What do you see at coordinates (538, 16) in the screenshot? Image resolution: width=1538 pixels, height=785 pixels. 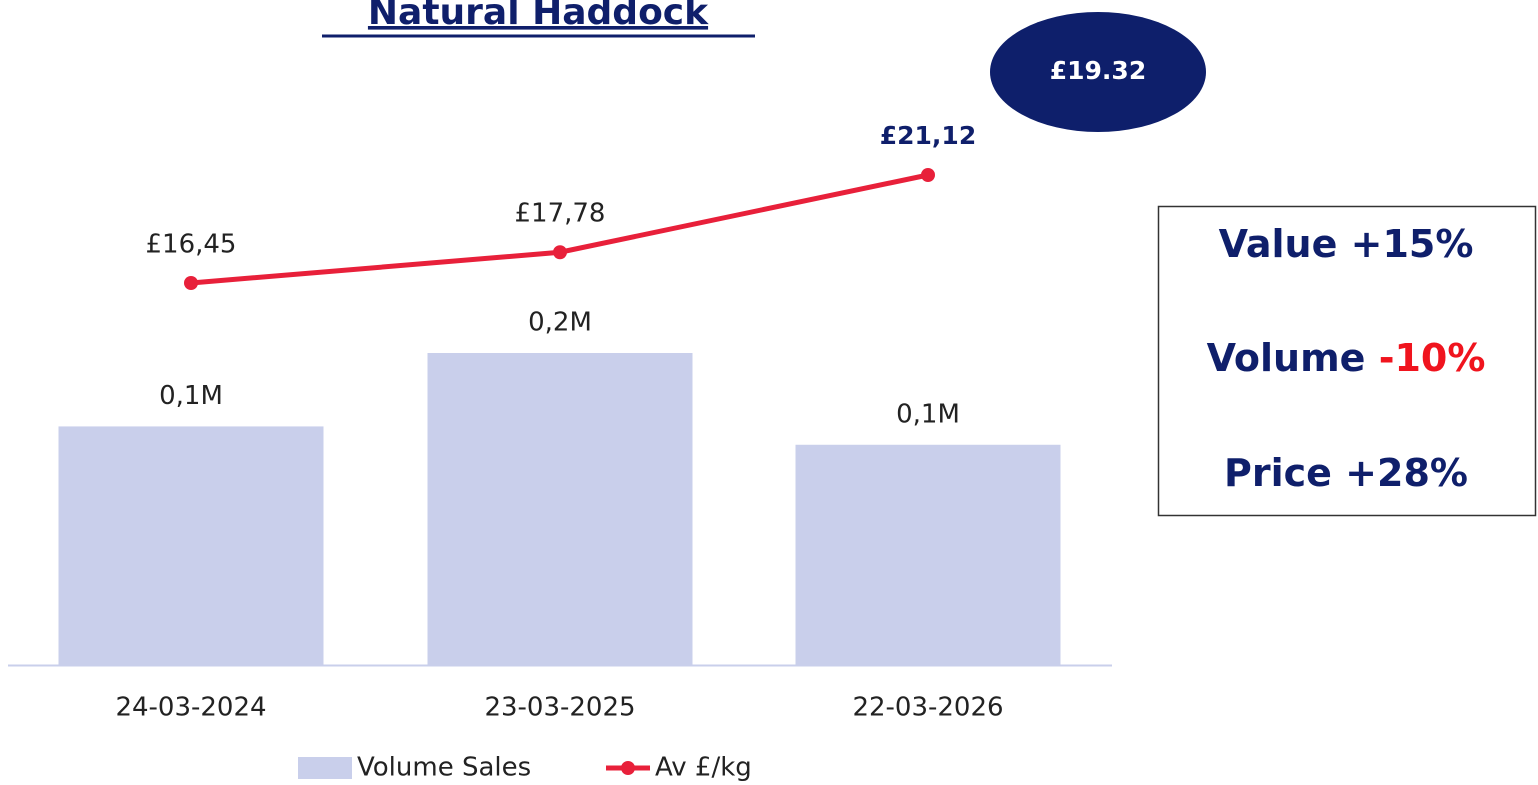 I see `chart-title: Natural Haddock` at bounding box center [538, 16].